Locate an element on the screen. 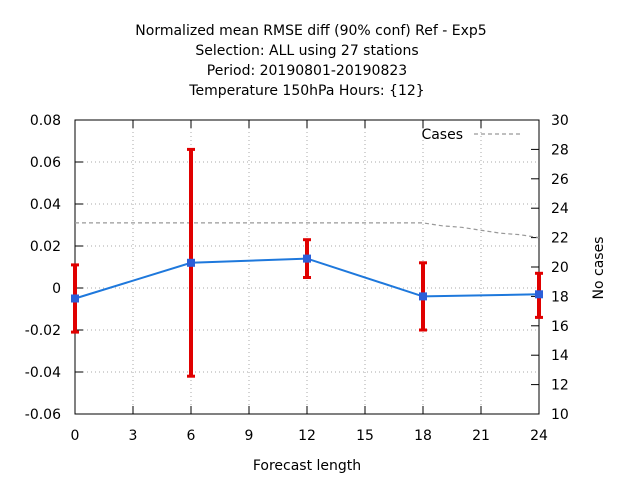 Image resolution: width=640 pixels, height=480 pixels. x-tick-label: 21 is located at coordinates (481, 436).